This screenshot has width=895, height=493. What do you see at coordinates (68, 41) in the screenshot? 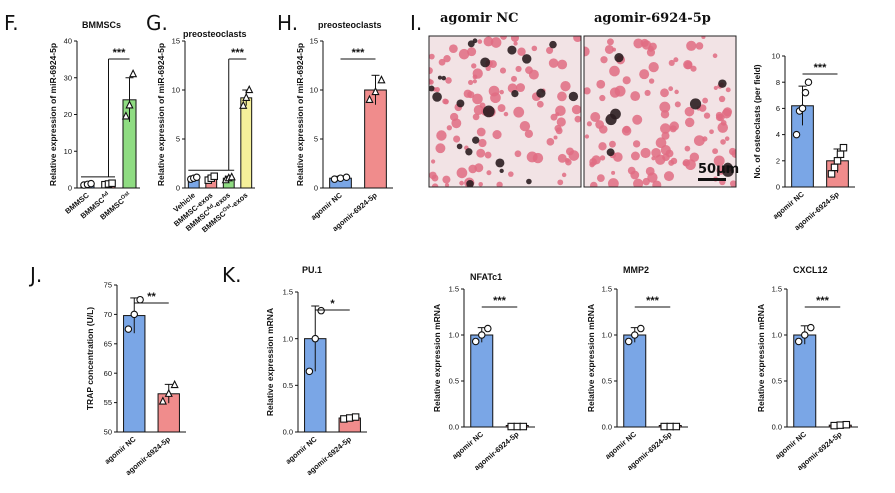
I see `y-tick-label: 40` at bounding box center [68, 41].